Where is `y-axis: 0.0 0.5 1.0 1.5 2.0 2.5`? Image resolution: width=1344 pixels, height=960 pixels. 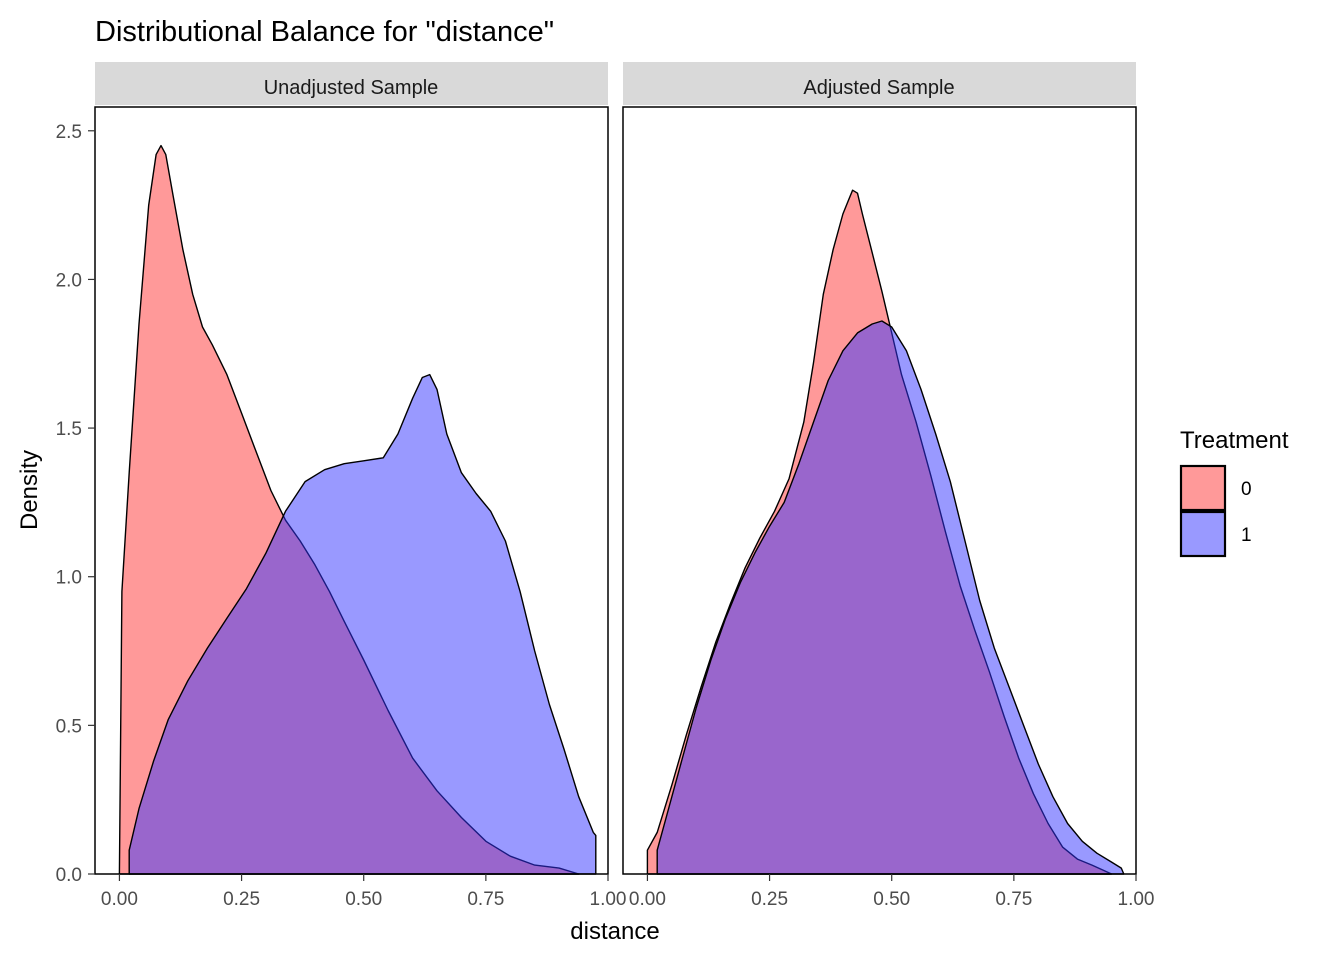 y-axis: 0.0 0.5 1.0 1.5 2.0 2.5 is located at coordinates (75, 504).